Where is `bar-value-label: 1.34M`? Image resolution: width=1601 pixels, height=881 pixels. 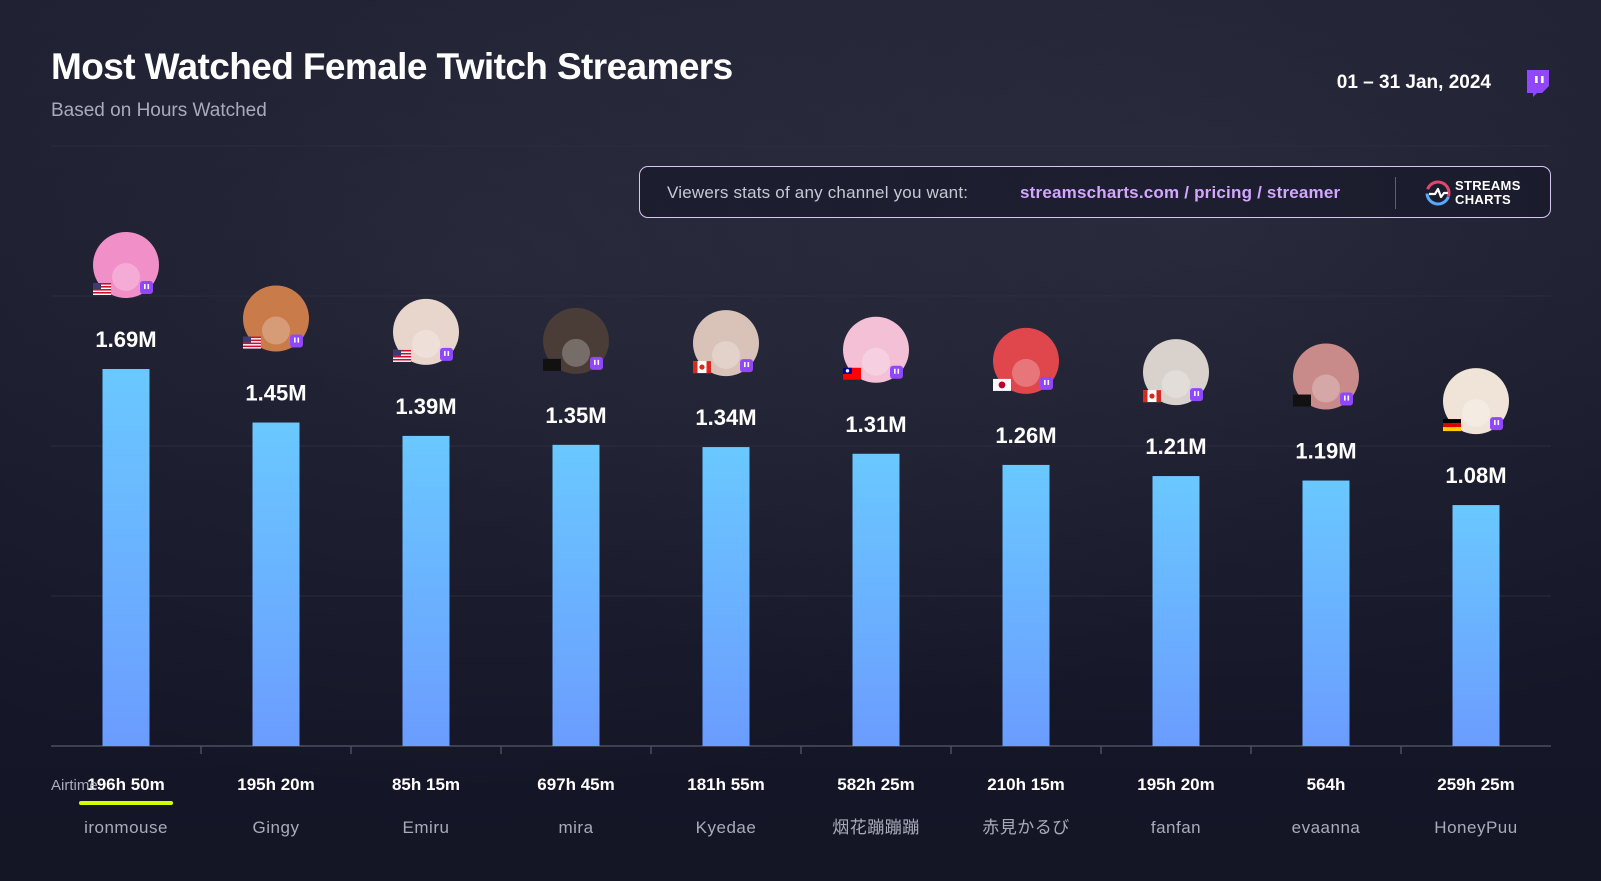 bar-value-label: 1.34M is located at coordinates (725, 417).